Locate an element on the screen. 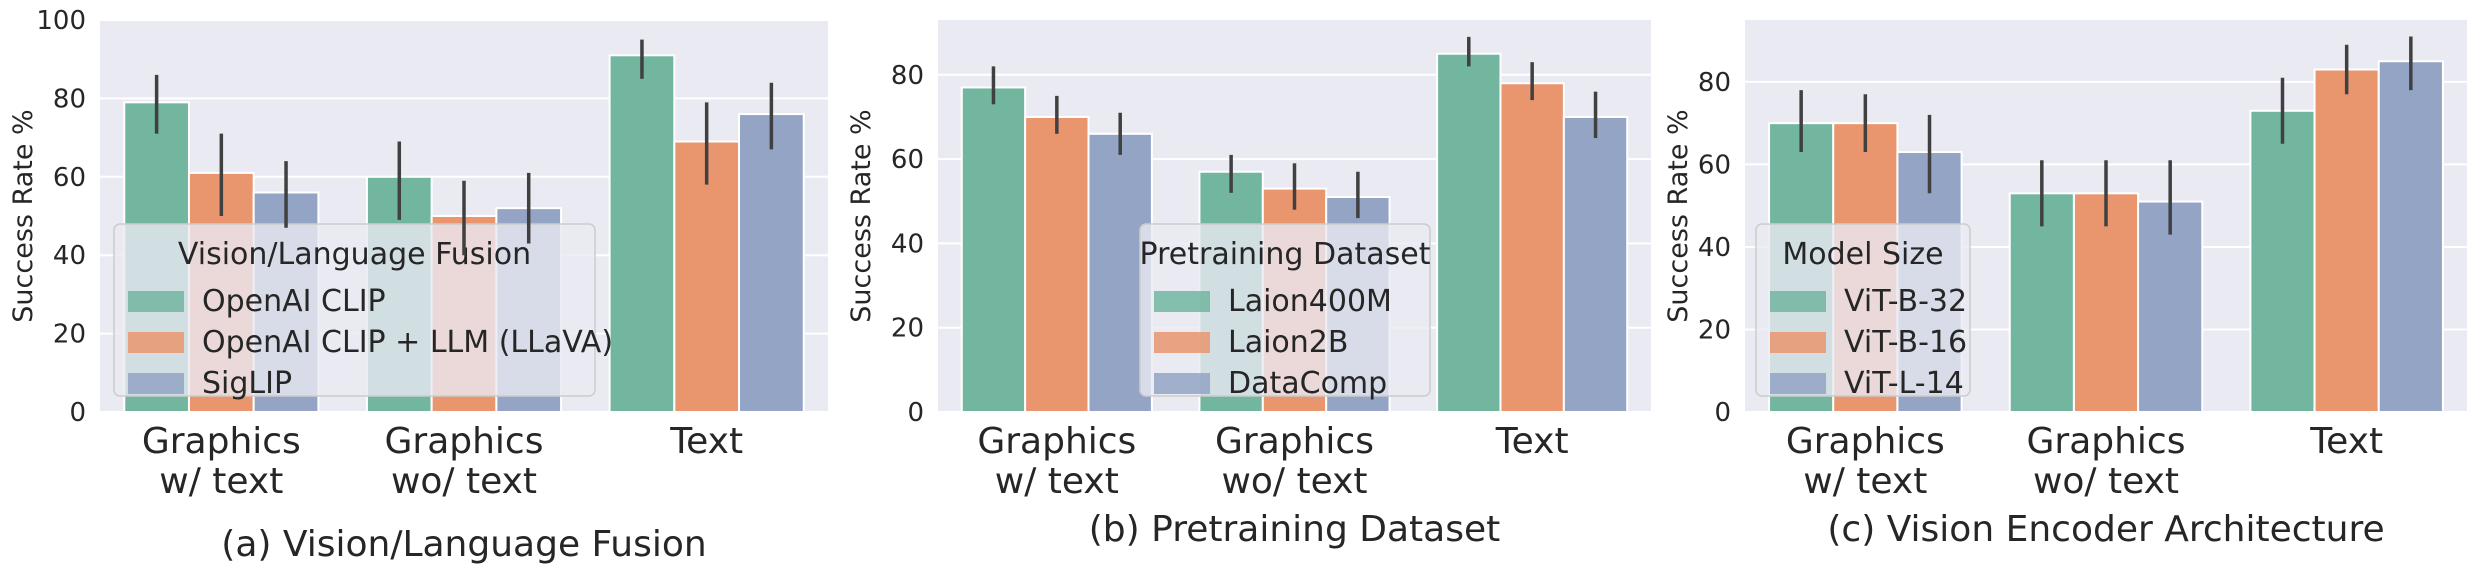 The height and width of the screenshot is (584, 2484). chart-title: (a) Vision/Language Fusion is located at coordinates (463, 544).